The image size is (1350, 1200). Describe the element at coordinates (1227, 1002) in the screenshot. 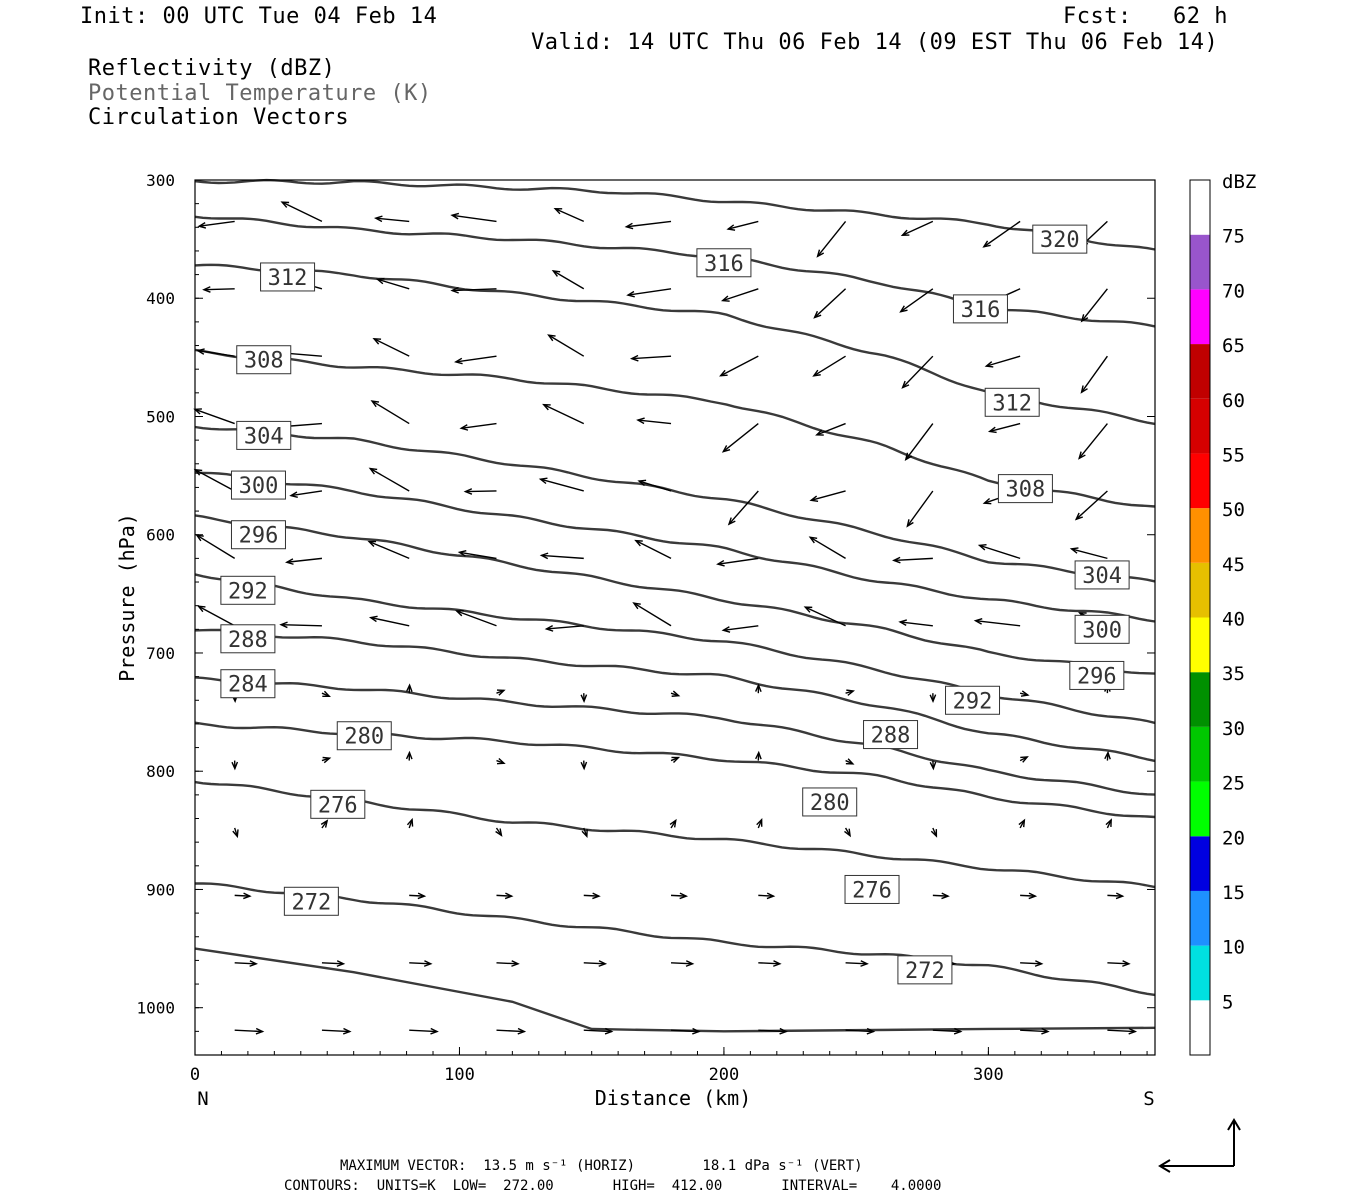

I see `colorbar-label: 5` at that location.